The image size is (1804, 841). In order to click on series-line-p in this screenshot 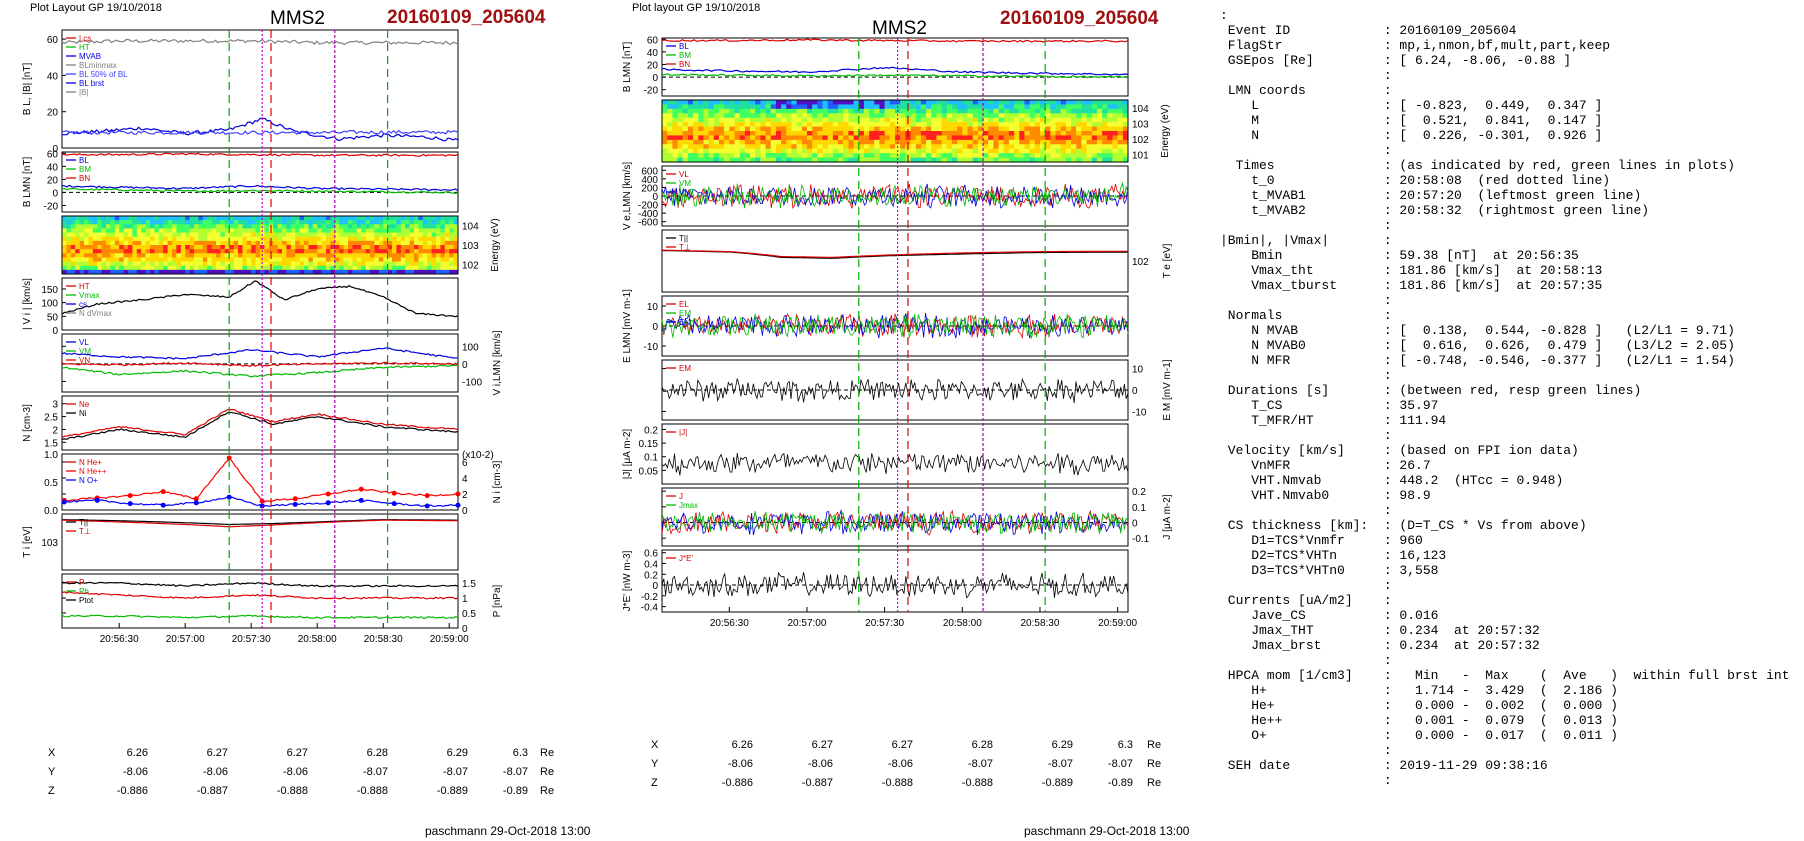, I will do `click(260, 595)`.